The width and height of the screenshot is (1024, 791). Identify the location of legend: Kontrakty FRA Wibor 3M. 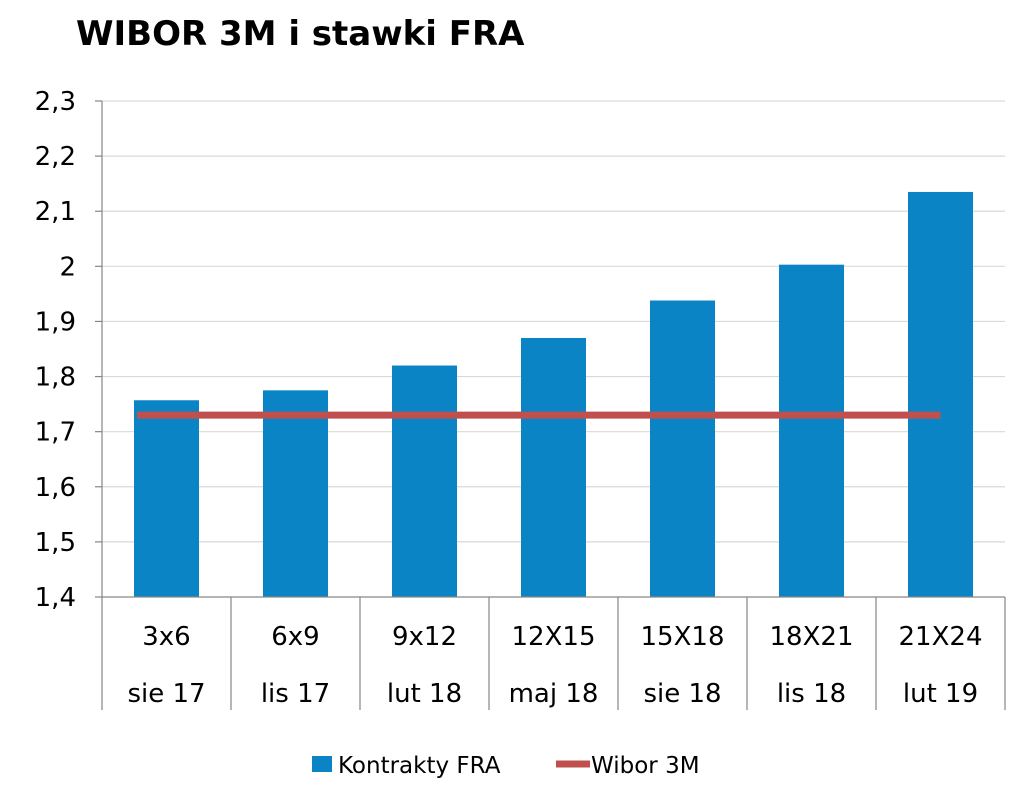
(506, 766).